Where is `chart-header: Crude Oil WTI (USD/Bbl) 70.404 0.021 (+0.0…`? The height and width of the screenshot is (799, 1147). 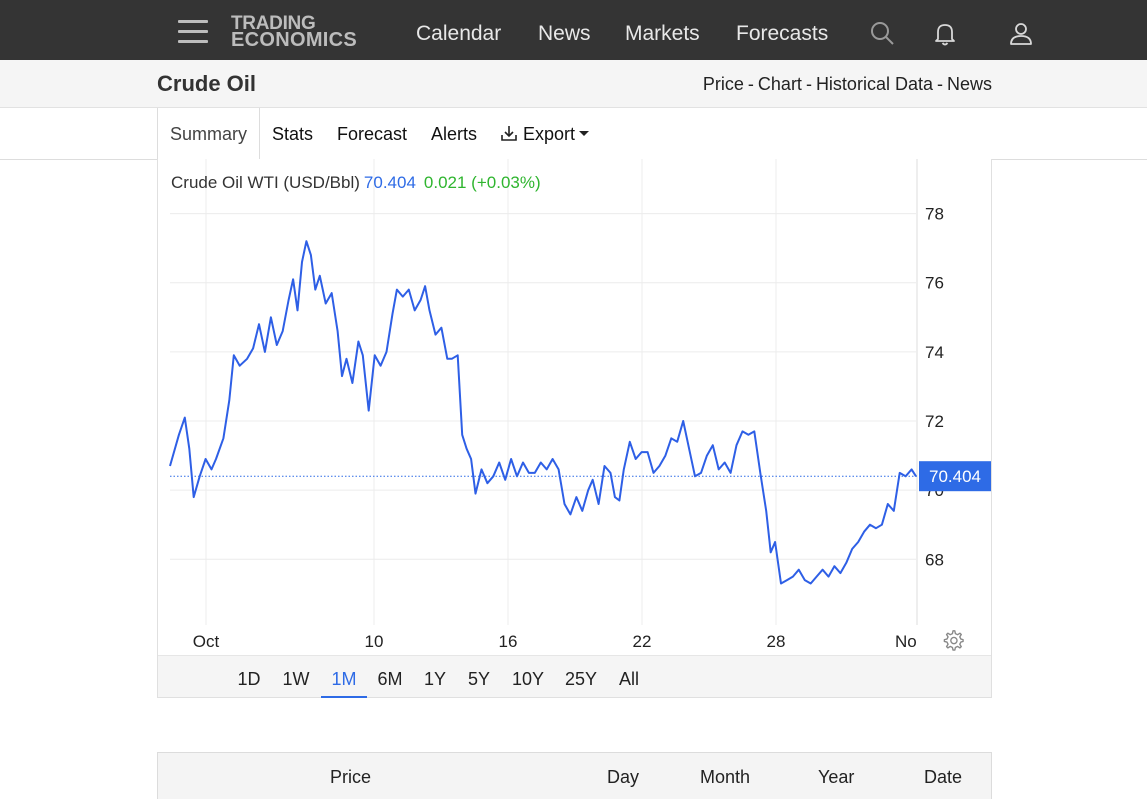
chart-header: Crude Oil WTI (USD/Bbl) 70.404 0.021 (+0.0… is located at coordinates (356, 183).